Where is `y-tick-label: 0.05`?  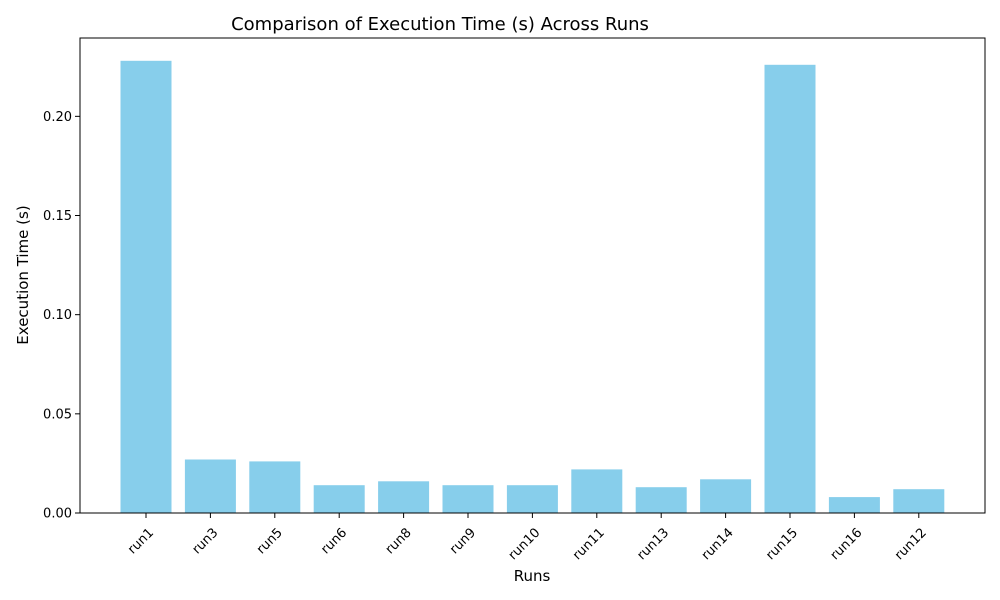
y-tick-label: 0.05 is located at coordinates (57, 414).